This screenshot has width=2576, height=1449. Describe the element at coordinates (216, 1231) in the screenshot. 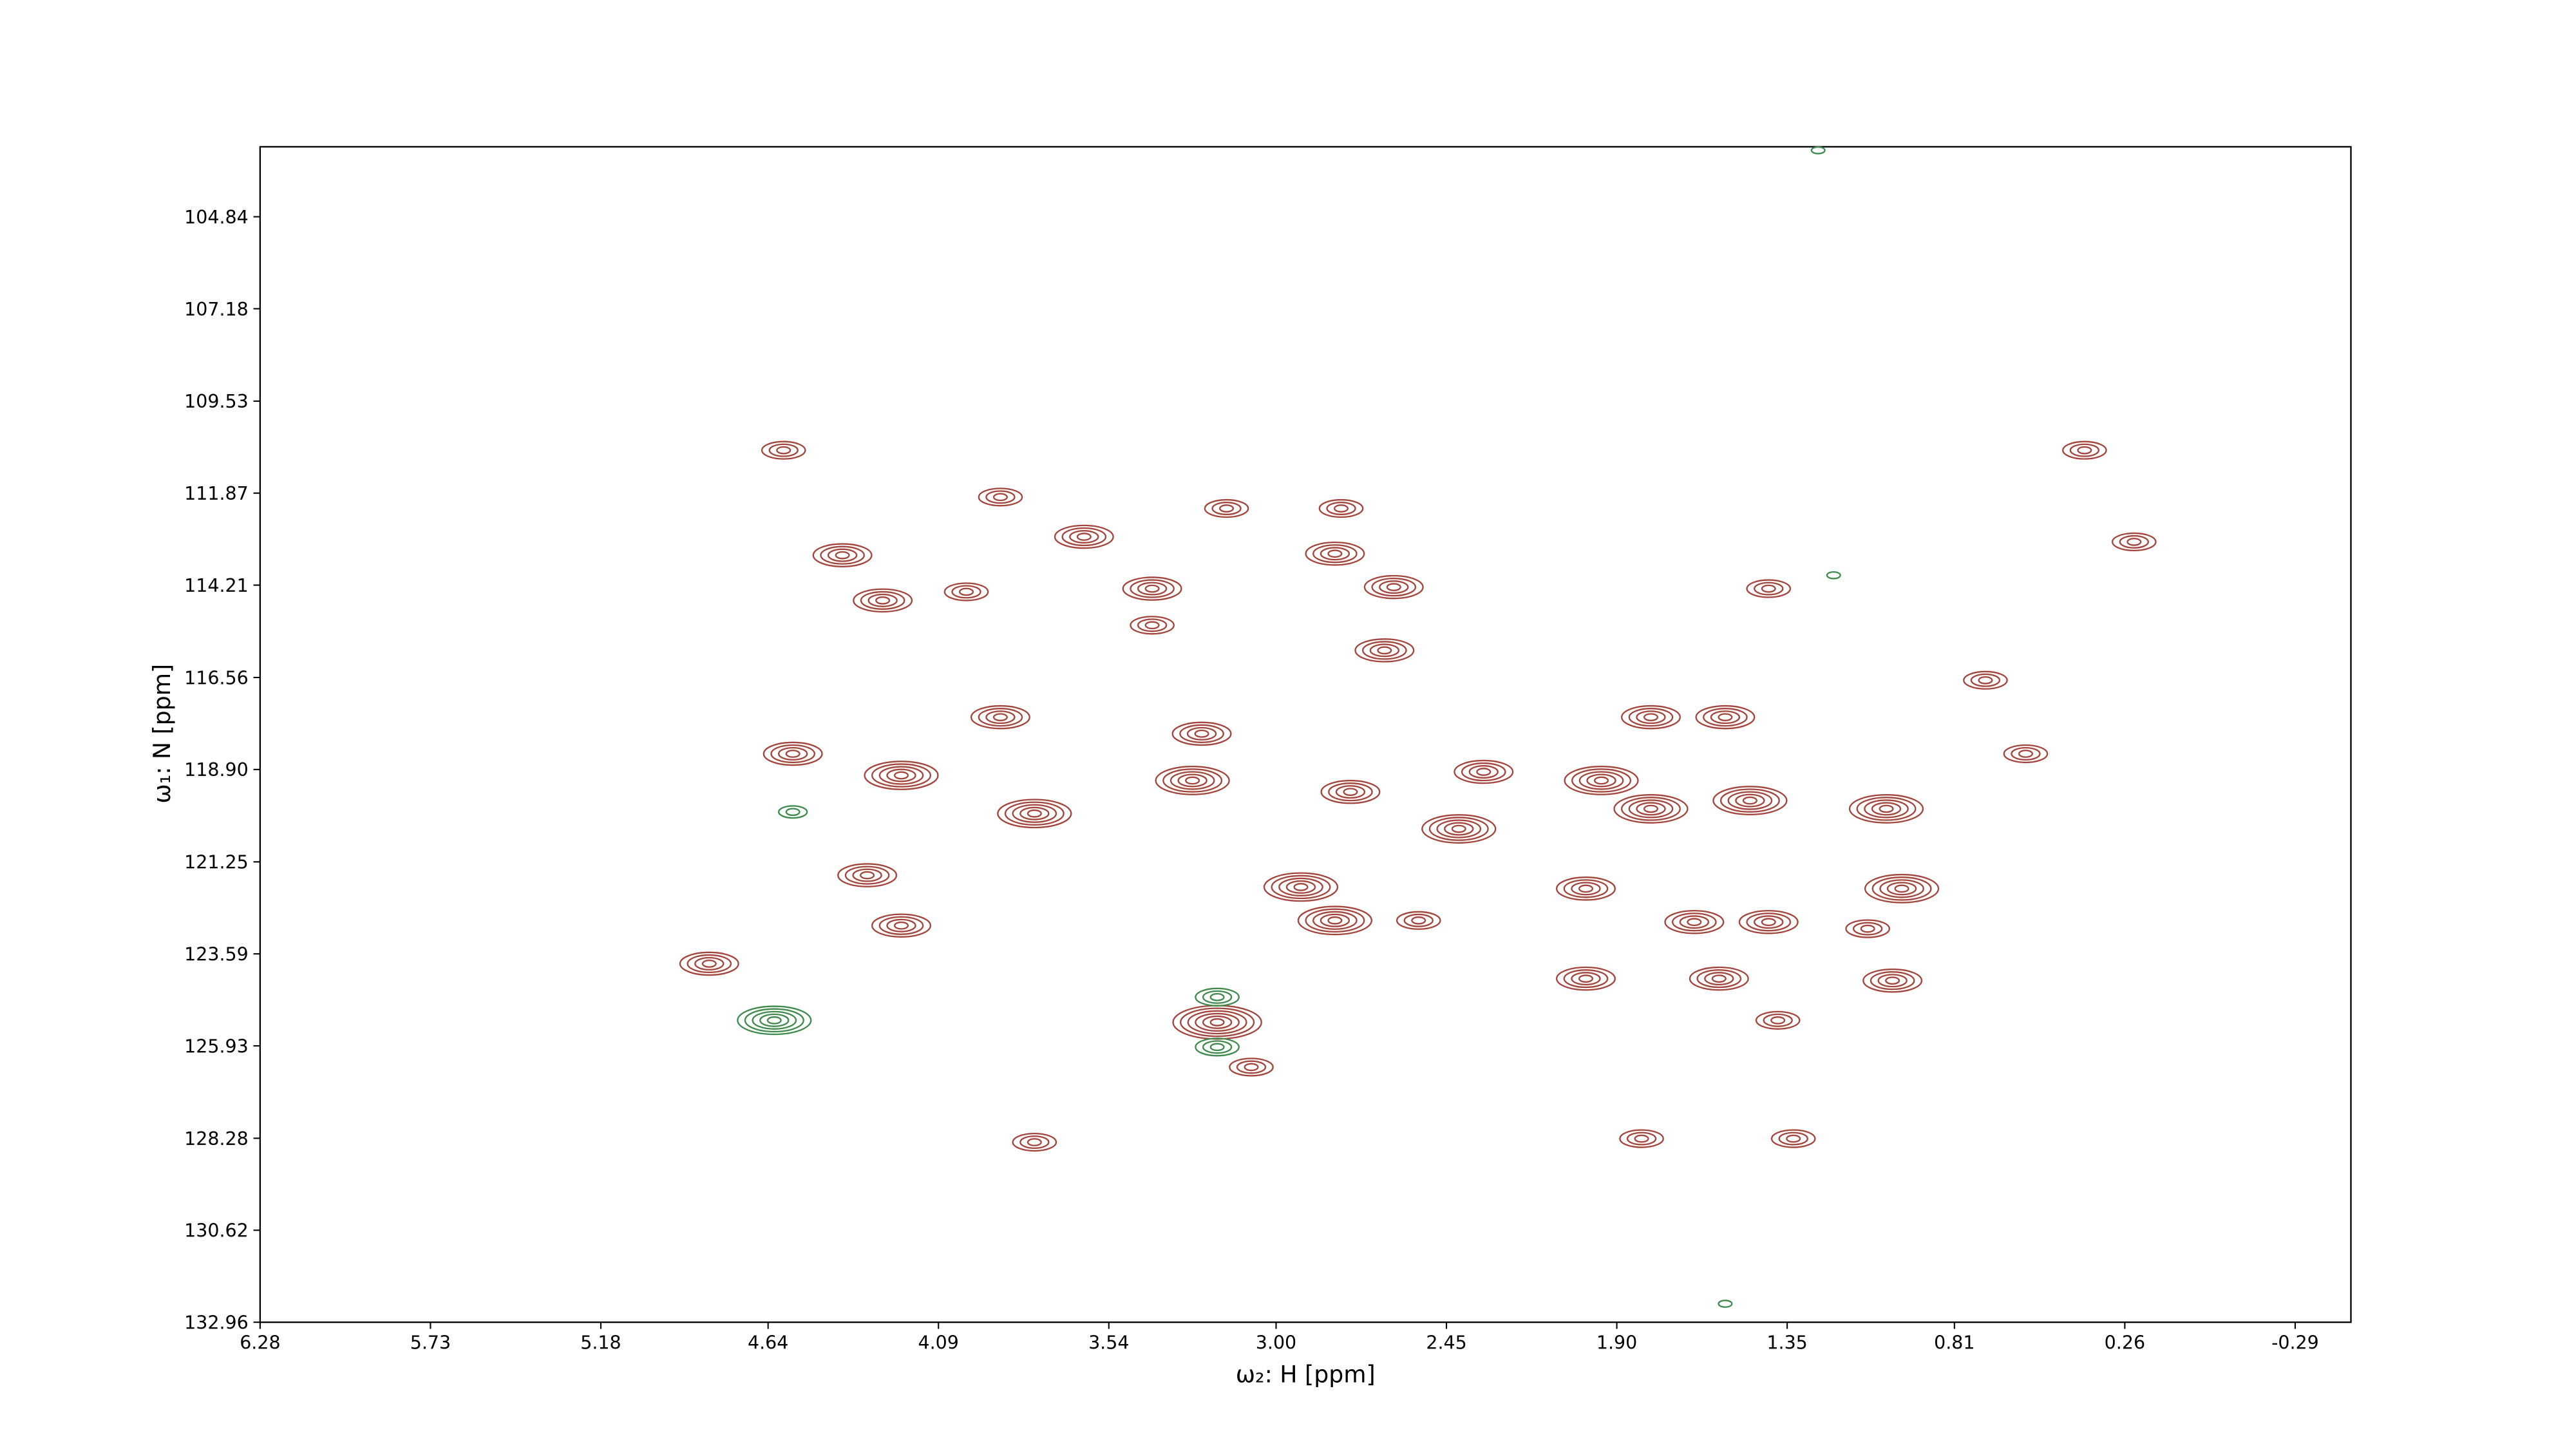

I see `y-tick-label: 130.62` at that location.